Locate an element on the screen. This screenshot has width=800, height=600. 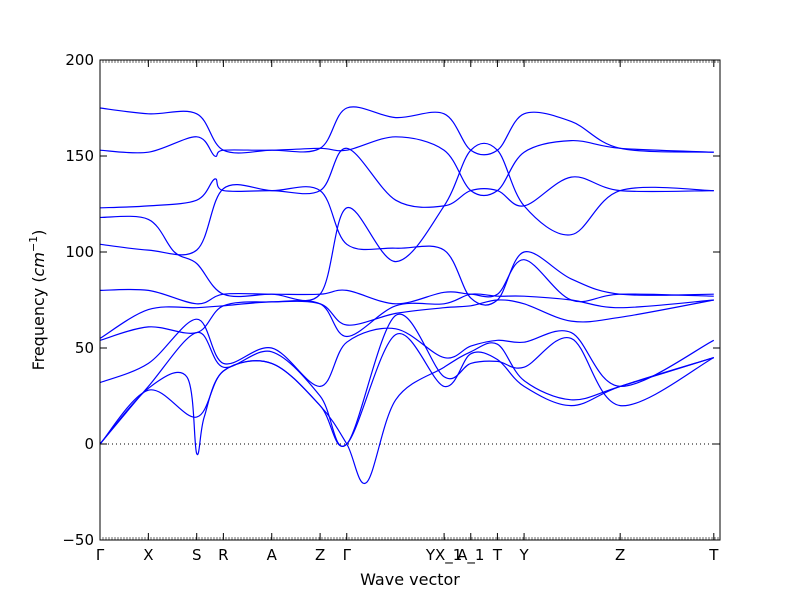
y-axis-title-exponent: −1 is located at coordinates (33, 244).